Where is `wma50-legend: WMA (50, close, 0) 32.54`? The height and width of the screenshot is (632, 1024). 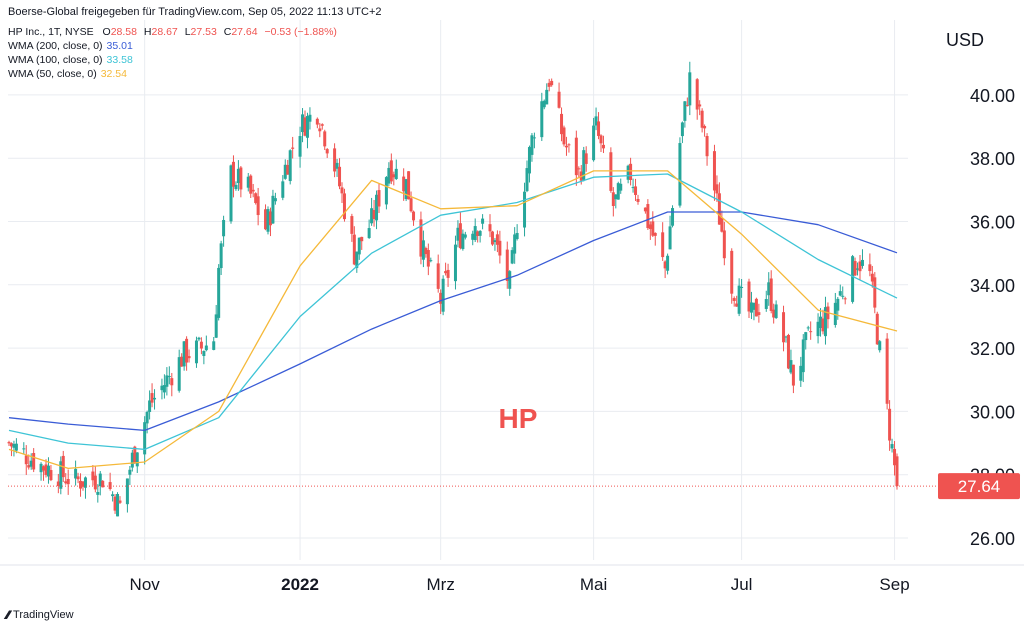 wma50-legend: WMA (50, close, 0) 32.54 is located at coordinates (67, 74).